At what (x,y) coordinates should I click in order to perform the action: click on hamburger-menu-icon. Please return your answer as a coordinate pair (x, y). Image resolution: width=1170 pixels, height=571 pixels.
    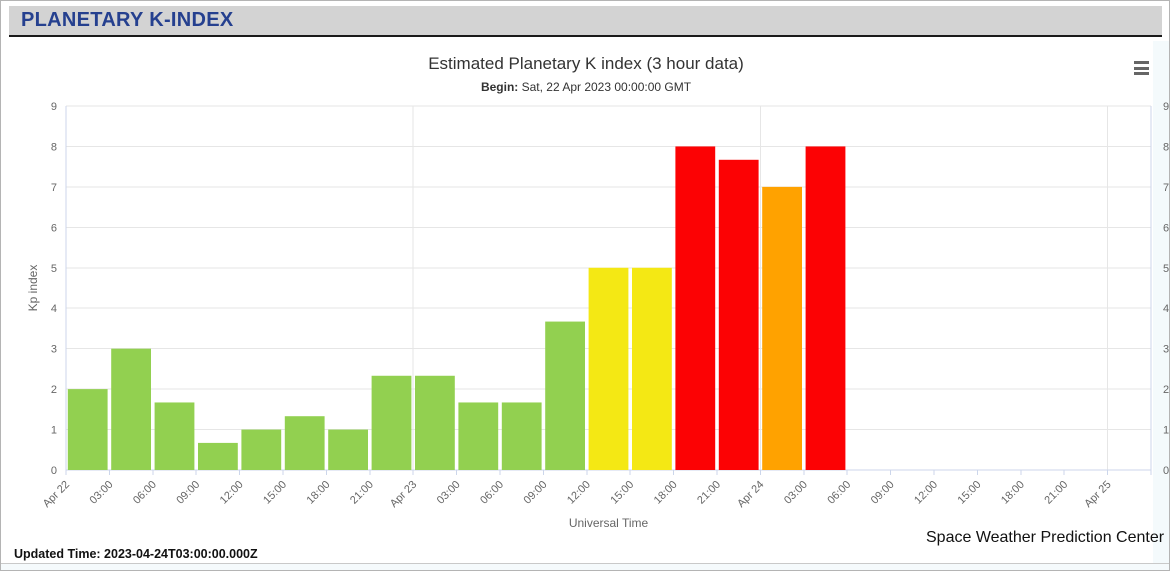
    Looking at the image, I should click on (1141, 68).